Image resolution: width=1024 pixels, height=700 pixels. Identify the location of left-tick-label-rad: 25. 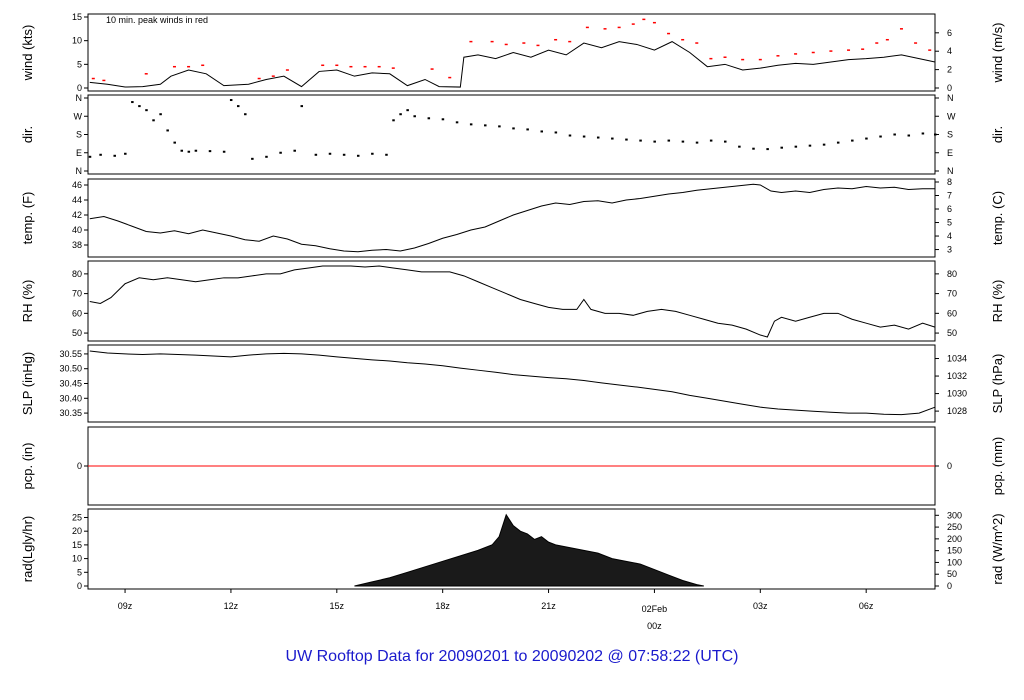
(77, 517).